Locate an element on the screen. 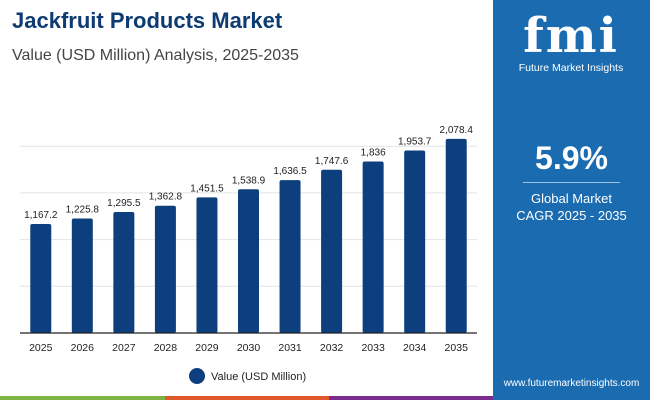 This screenshot has width=650, height=400. logo-mark: fmi is located at coordinates (571, 36).